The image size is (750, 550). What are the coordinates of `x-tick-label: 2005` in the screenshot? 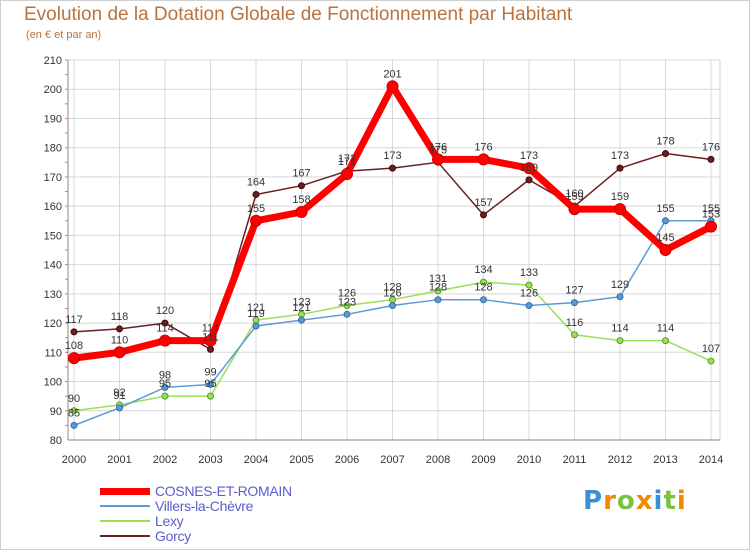 It's located at (301, 460).